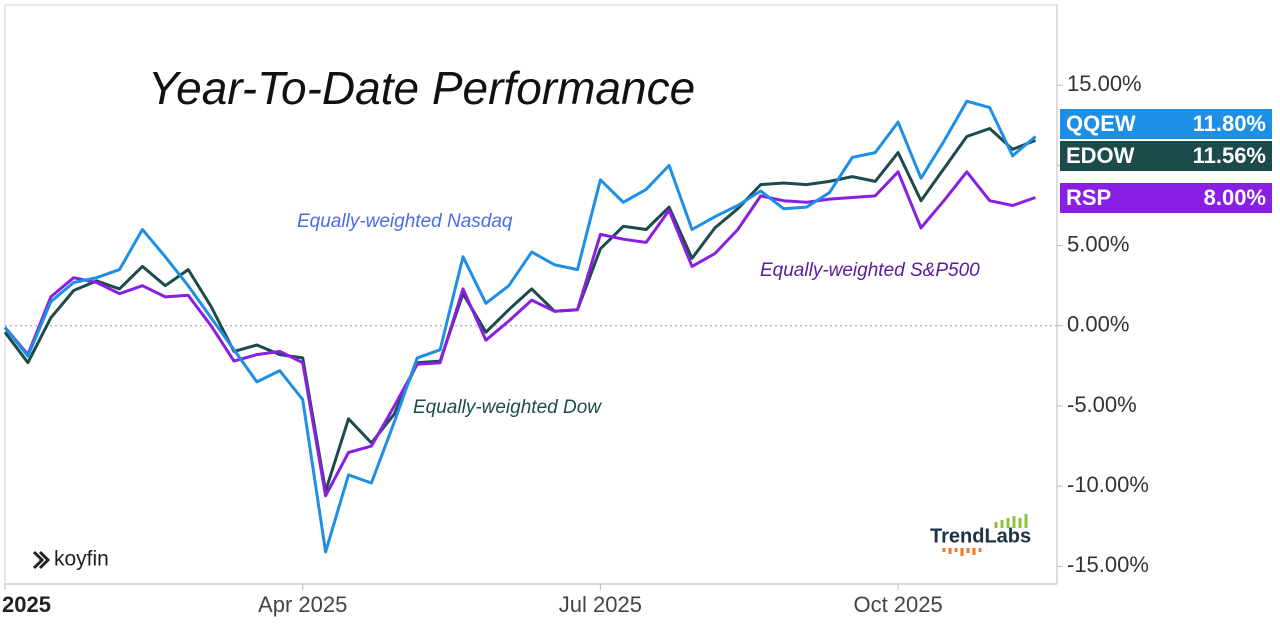 This screenshot has width=1280, height=627. What do you see at coordinates (897, 604) in the screenshot?
I see `x-tick-label: Oct 2025` at bounding box center [897, 604].